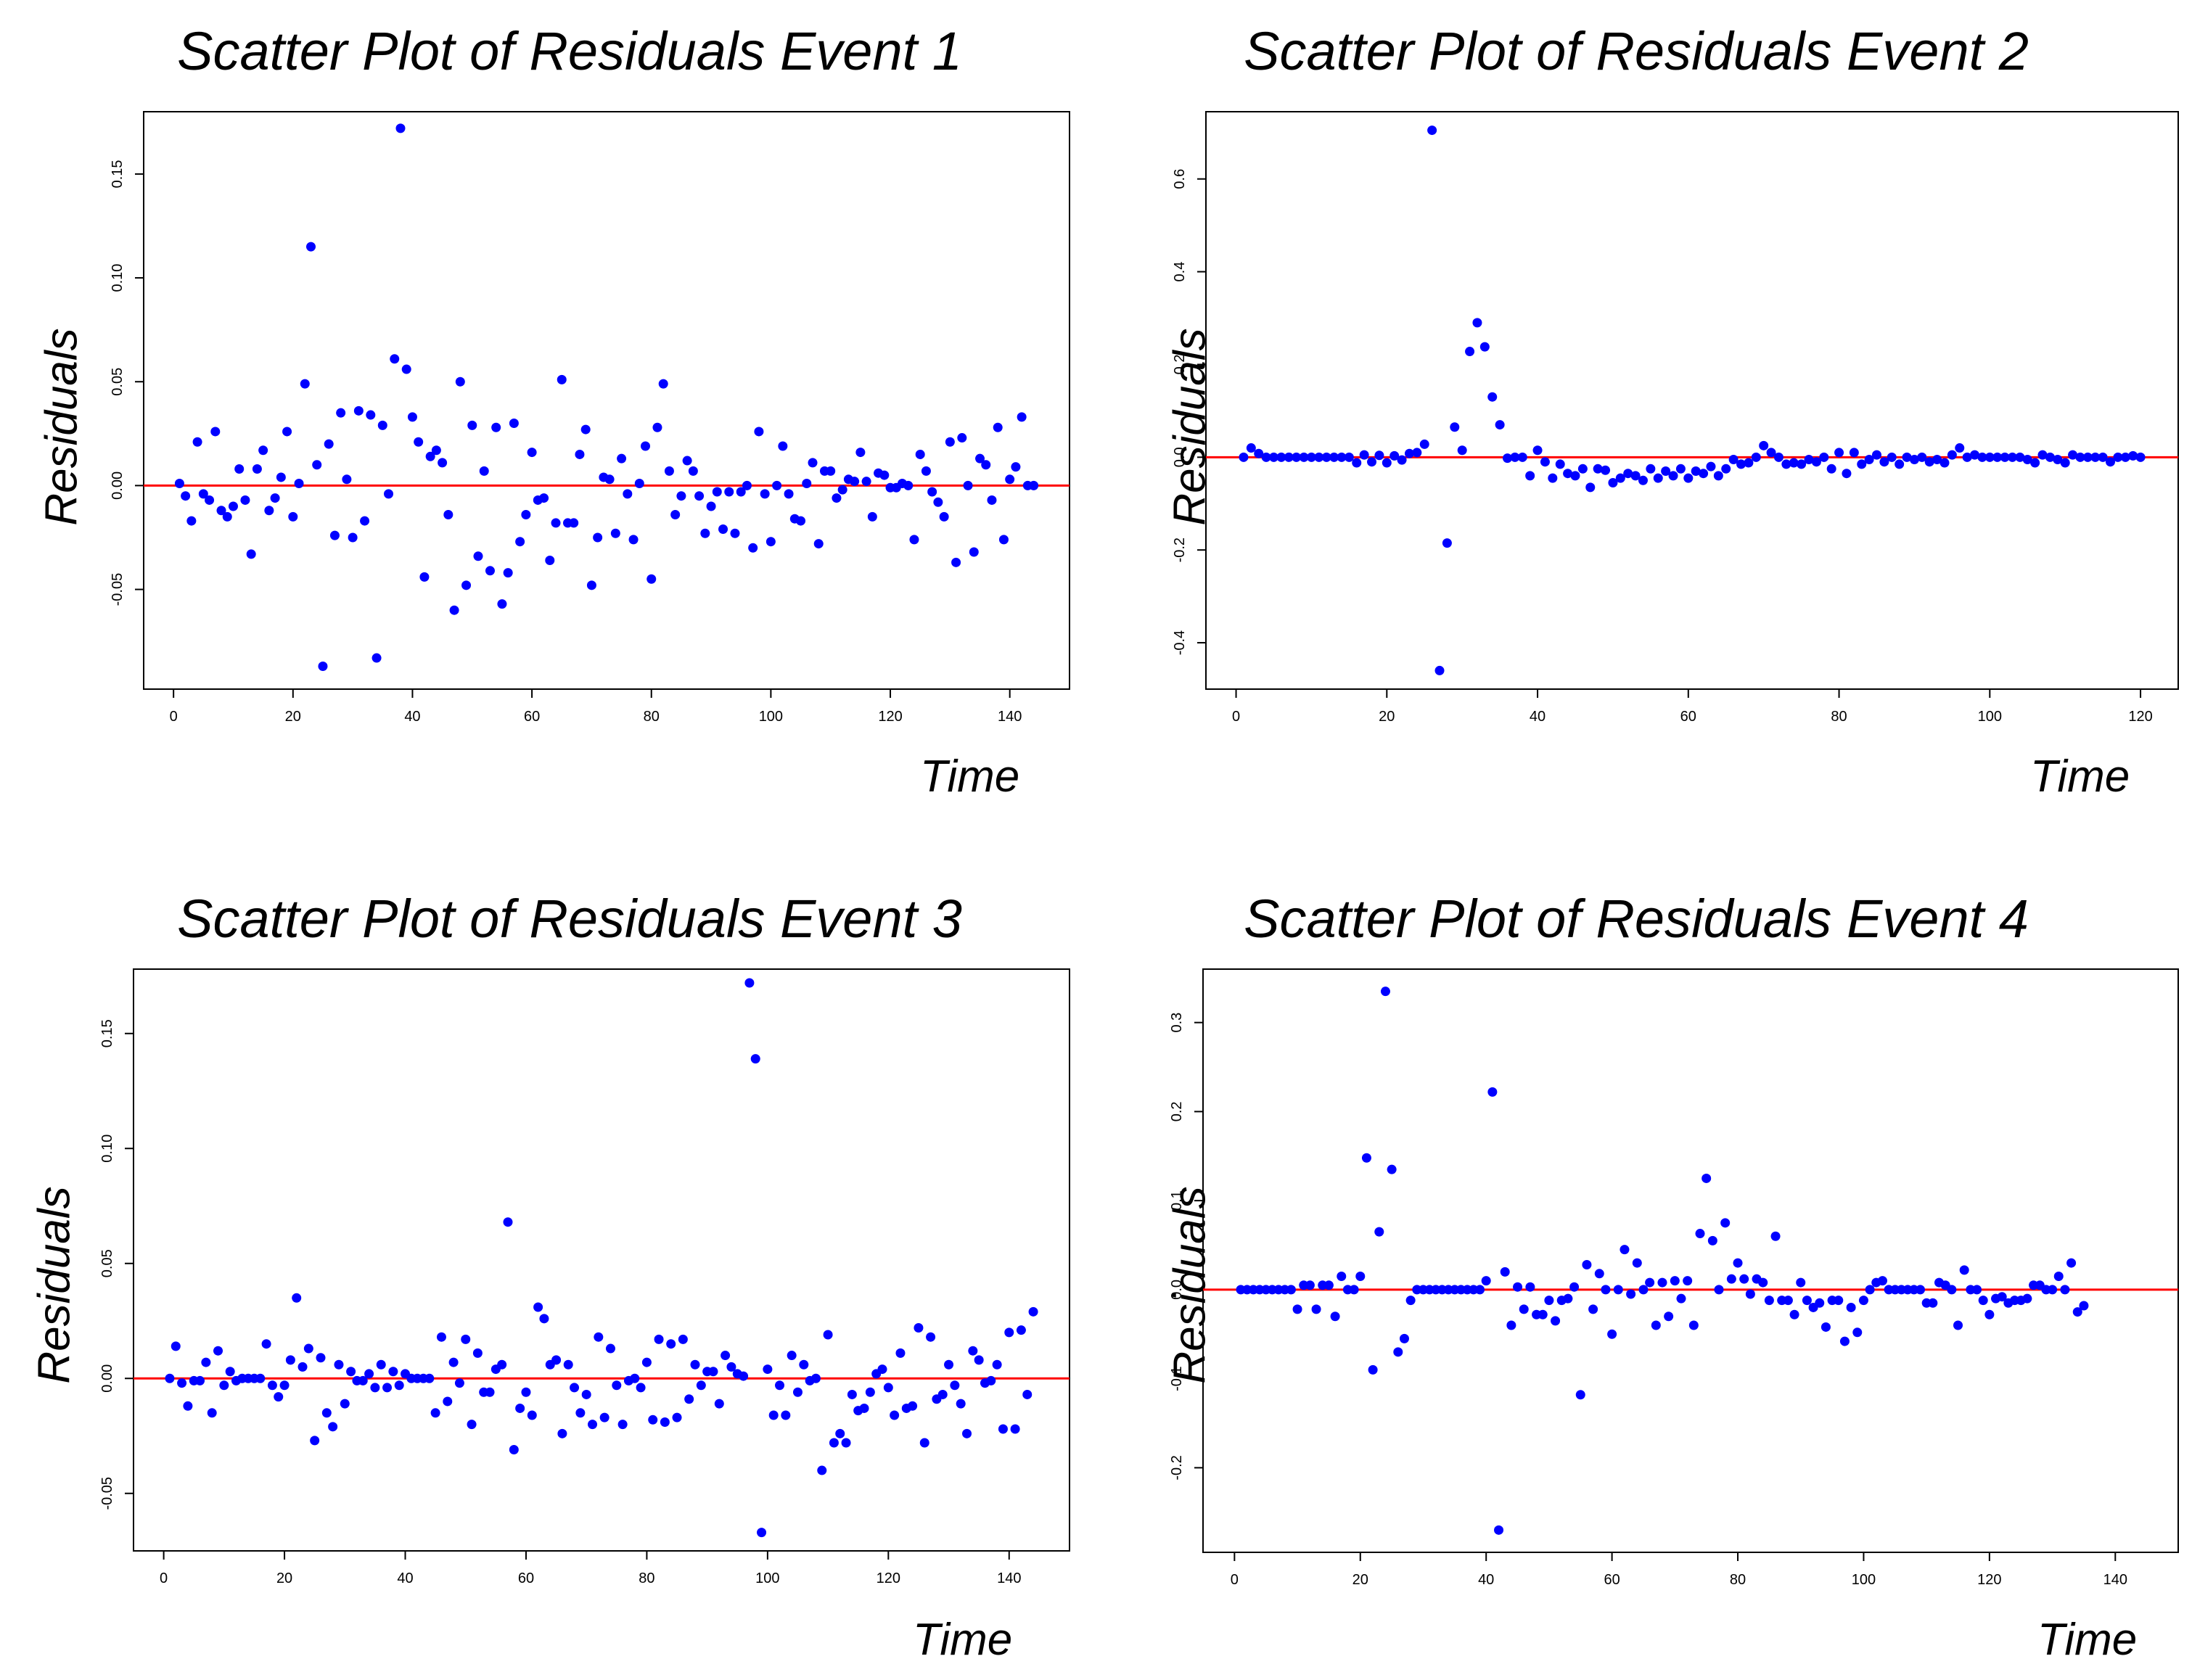  Describe the element at coordinates (164, 1578) in the screenshot. I see `x-tick-label: 0` at that location.